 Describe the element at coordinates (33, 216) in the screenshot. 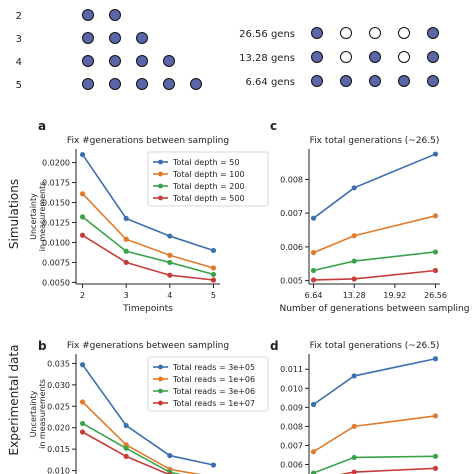

I see `y-axis-label: Uncertainty` at that location.